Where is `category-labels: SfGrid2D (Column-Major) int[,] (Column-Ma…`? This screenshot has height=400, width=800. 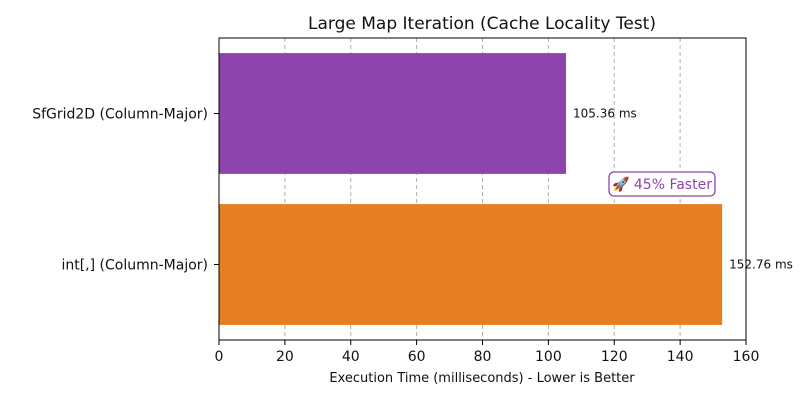 category-labels: SfGrid2D (Column-Major) int[,] (Column-Ma… is located at coordinates (120, 190).